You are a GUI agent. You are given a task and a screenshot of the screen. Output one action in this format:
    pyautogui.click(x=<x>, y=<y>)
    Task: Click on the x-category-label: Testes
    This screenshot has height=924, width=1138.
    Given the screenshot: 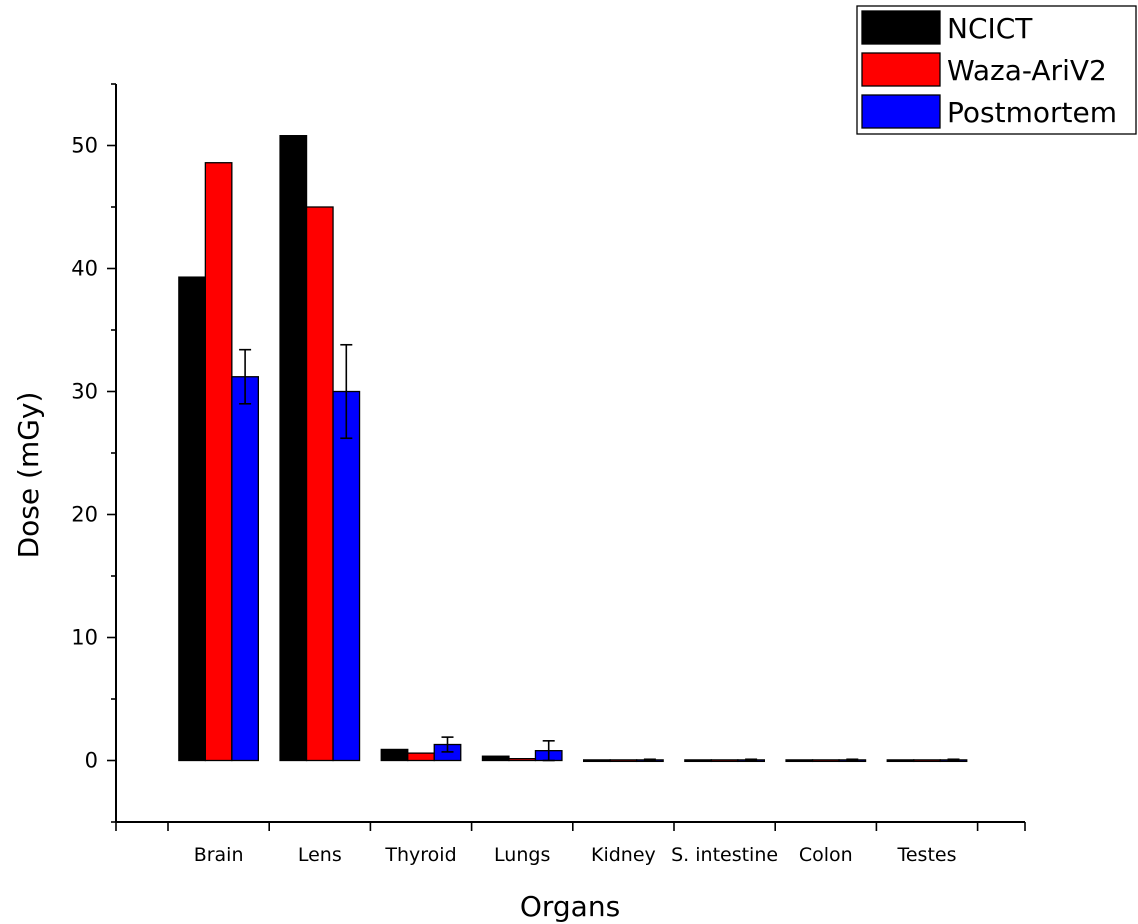 What is the action you would take?
    pyautogui.click(x=926, y=855)
    